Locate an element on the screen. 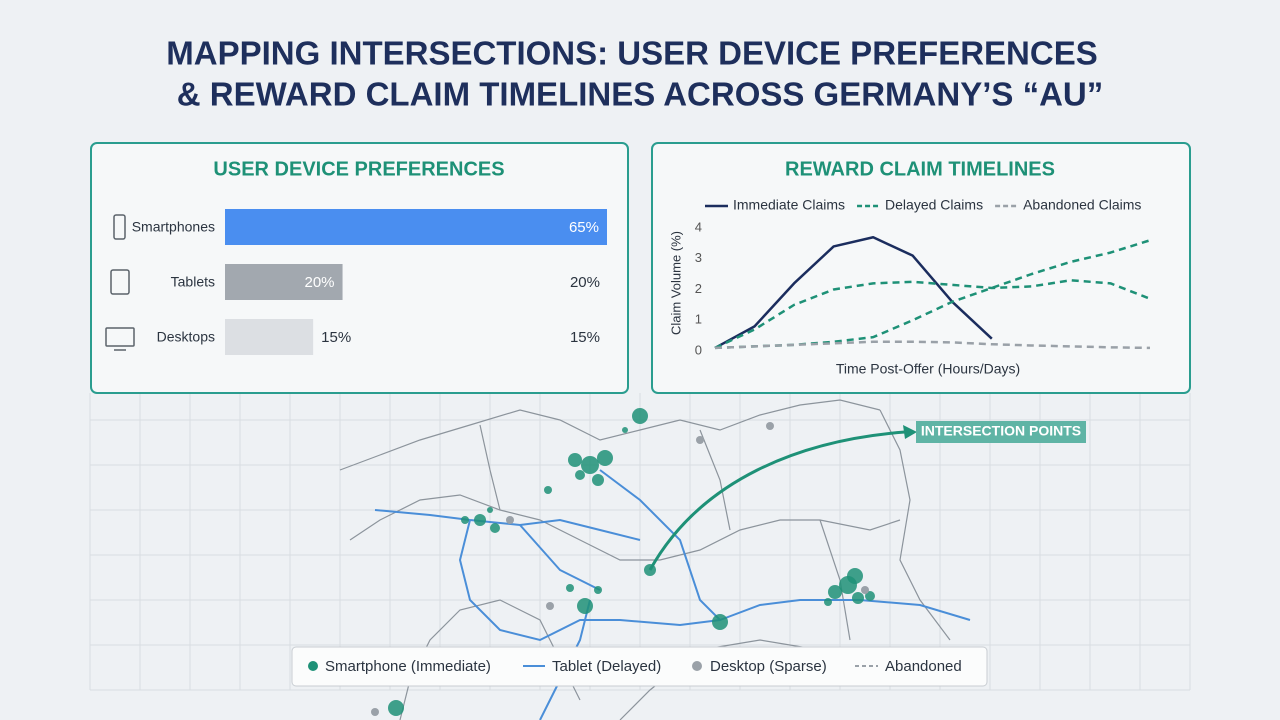  value-label: 65% is located at coordinates (584, 227).